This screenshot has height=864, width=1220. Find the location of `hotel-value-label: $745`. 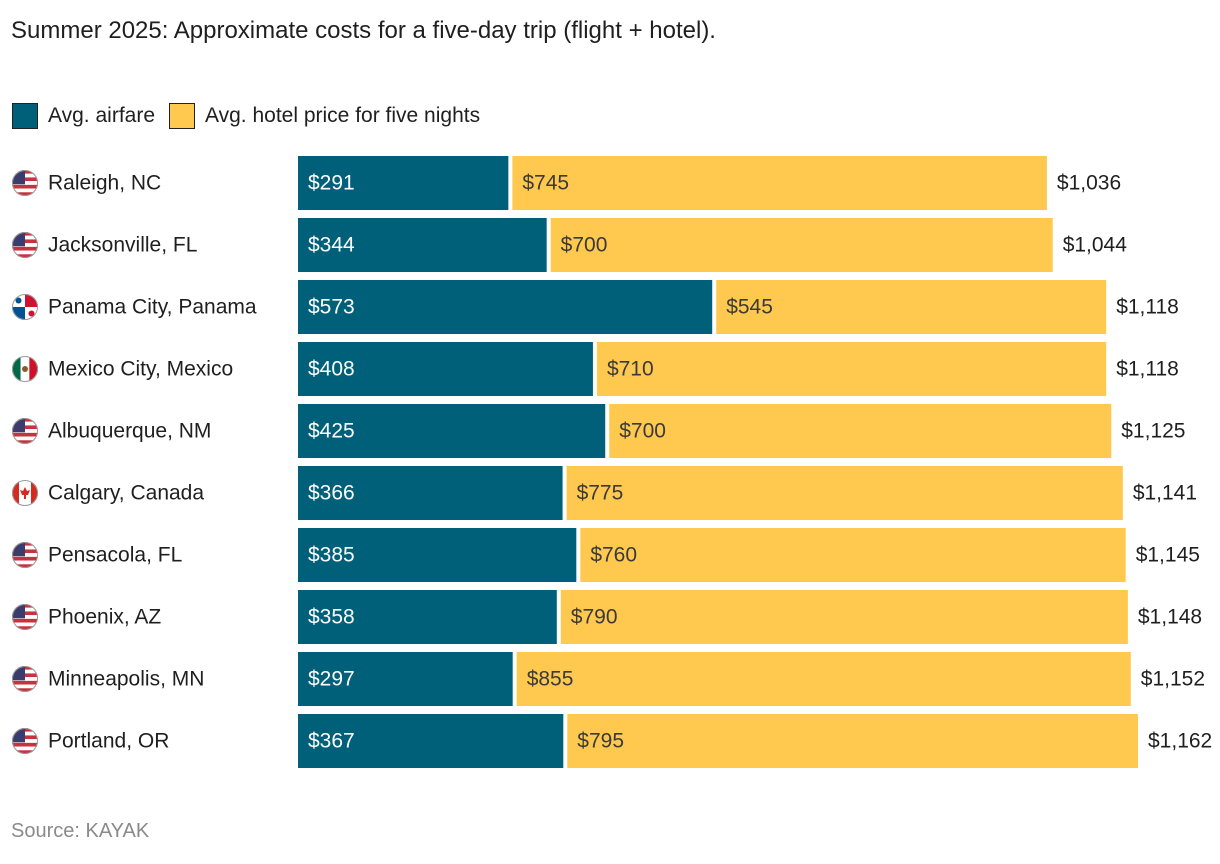

hotel-value-label: $745 is located at coordinates (545, 183).